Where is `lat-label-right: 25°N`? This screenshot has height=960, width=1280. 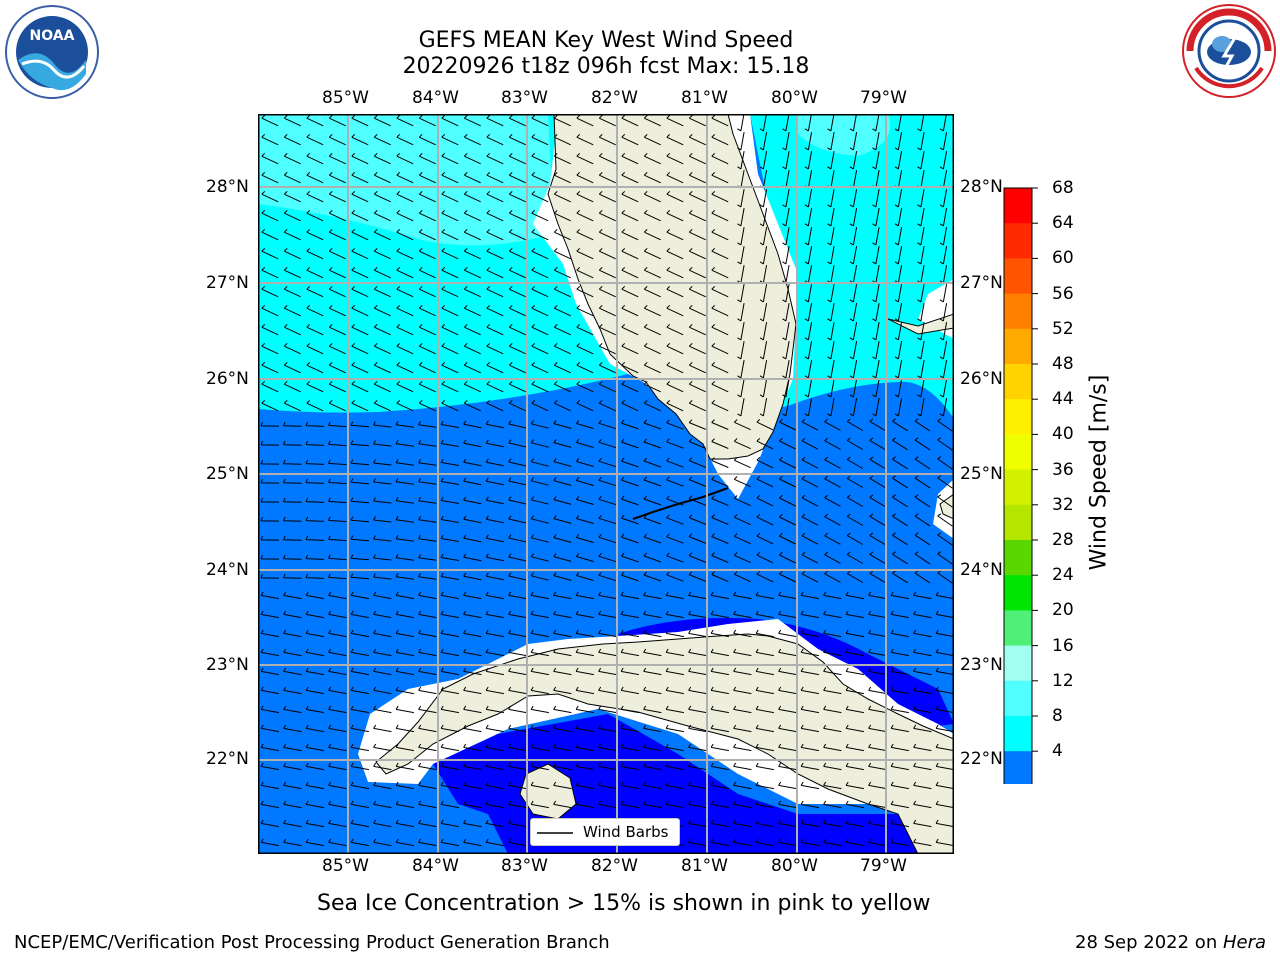
lat-label-right: 25°N is located at coordinates (981, 474).